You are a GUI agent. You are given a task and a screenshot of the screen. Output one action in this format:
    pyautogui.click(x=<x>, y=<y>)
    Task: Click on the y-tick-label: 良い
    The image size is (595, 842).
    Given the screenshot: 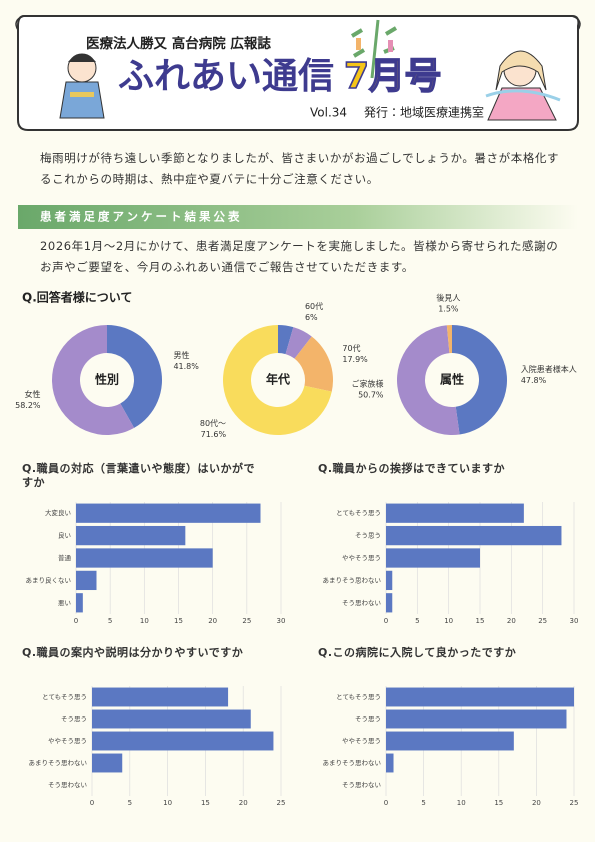 What is the action you would take?
    pyautogui.click(x=64, y=535)
    